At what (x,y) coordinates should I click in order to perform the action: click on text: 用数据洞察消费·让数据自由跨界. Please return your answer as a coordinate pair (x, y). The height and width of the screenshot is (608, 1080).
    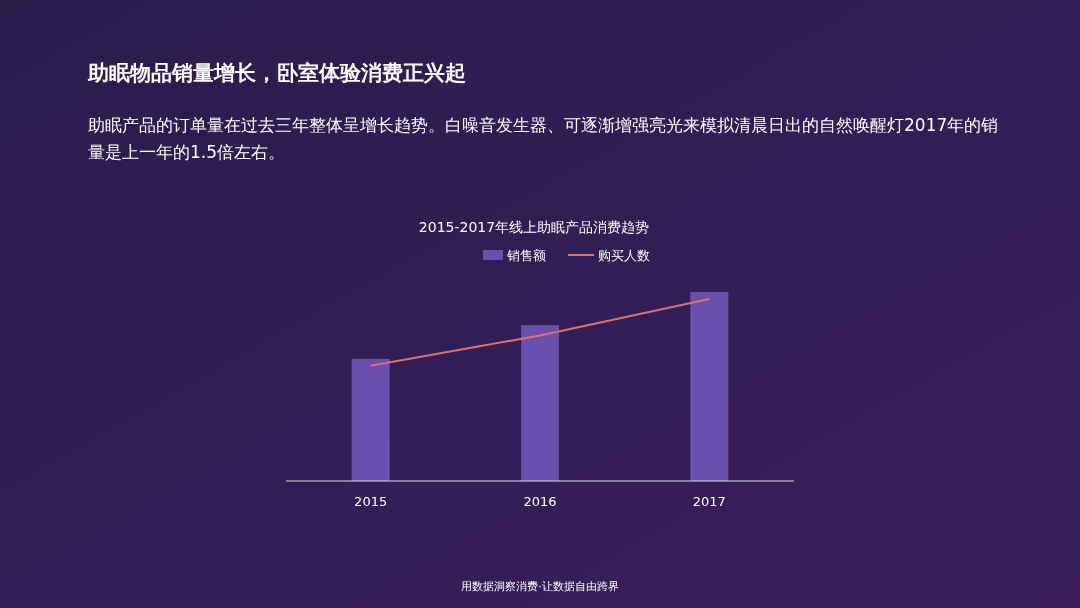
    Looking at the image, I should click on (540, 586).